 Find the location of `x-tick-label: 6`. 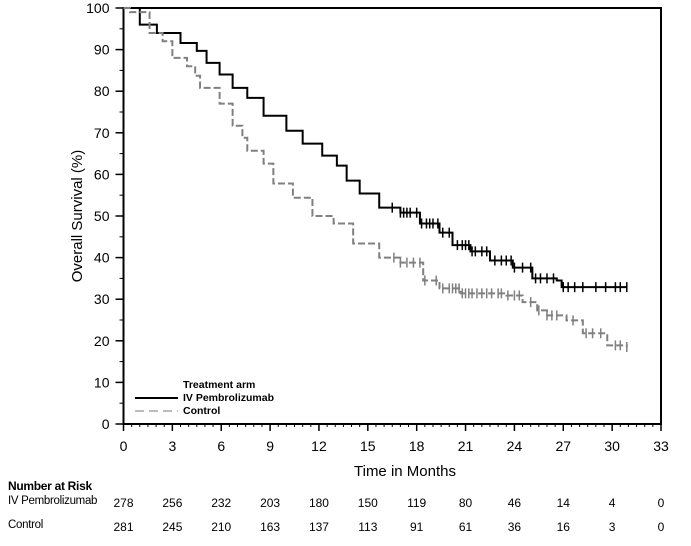

x-tick-label: 6 is located at coordinates (221, 446).